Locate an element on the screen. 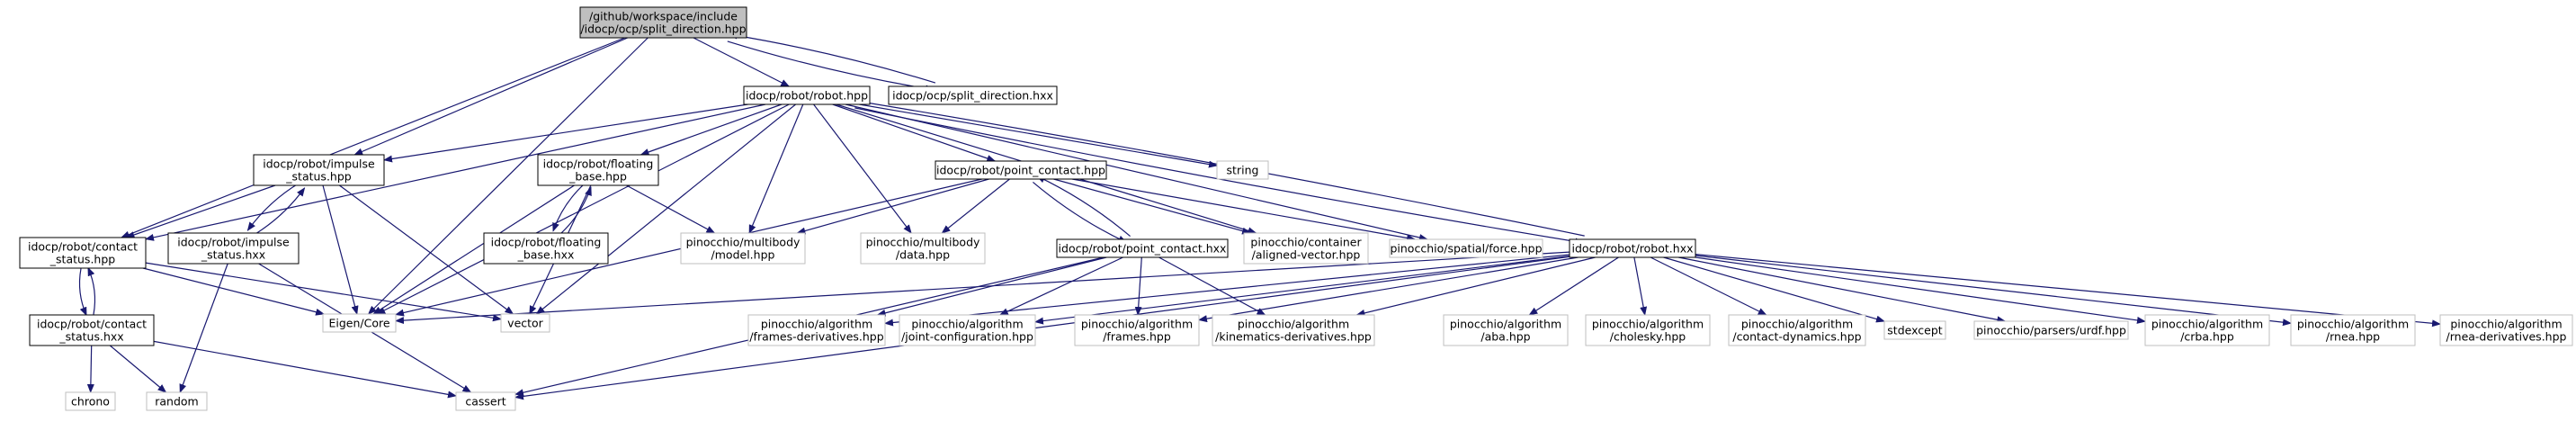 This screenshot has width=2576, height=422. node-chrono: chrono is located at coordinates (90, 401).